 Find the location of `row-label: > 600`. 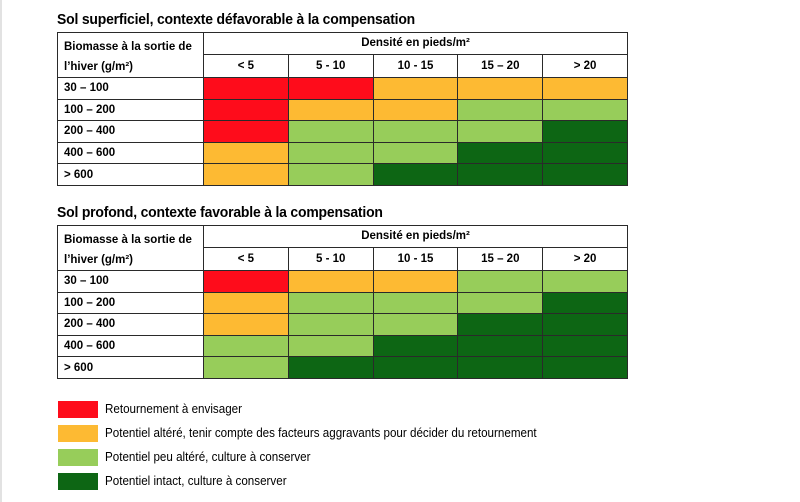

row-label: > 600 is located at coordinates (130, 174).